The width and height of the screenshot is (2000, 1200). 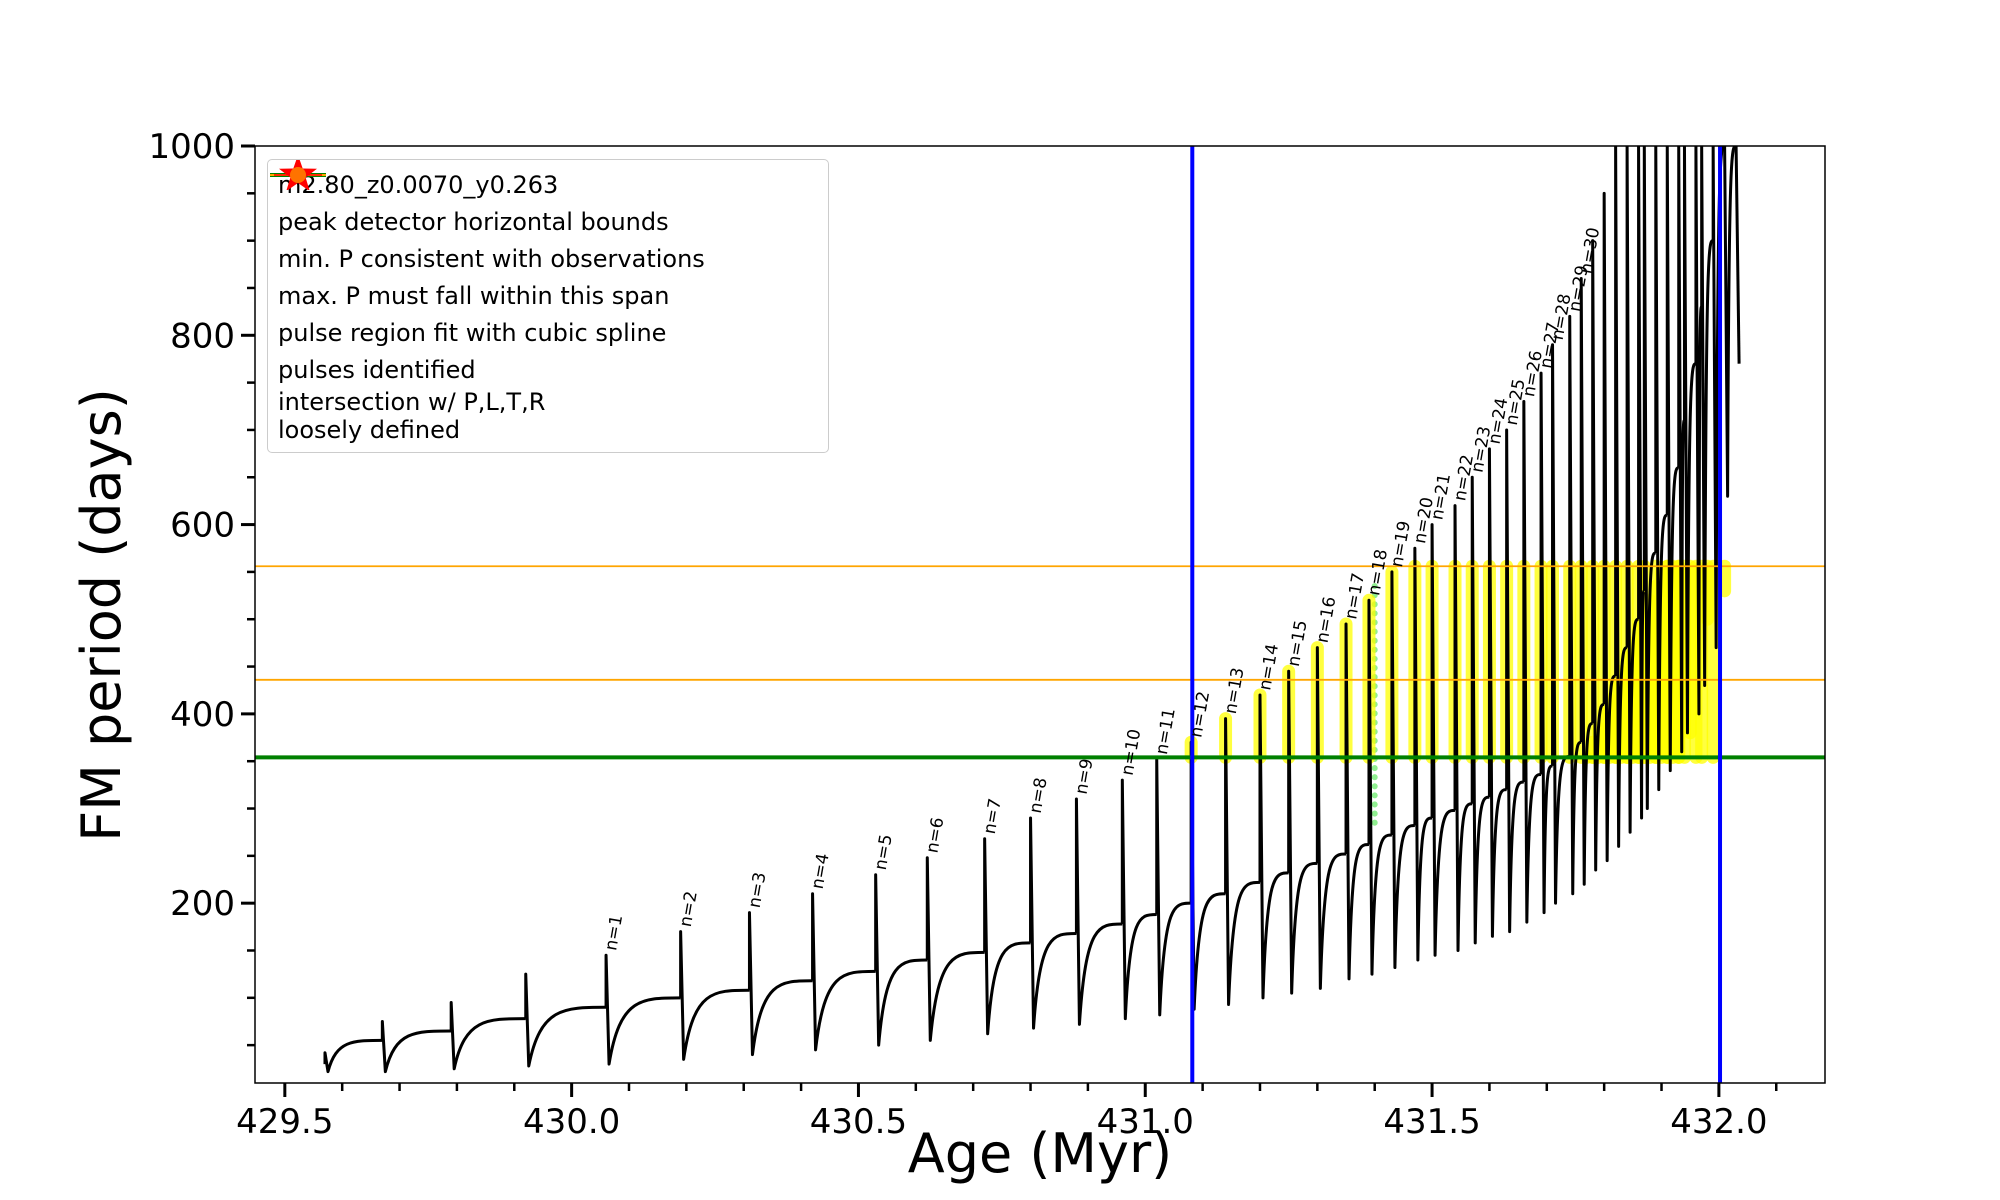 What do you see at coordinates (1166, 731) in the screenshot?
I see `pulse-label: n=11` at bounding box center [1166, 731].